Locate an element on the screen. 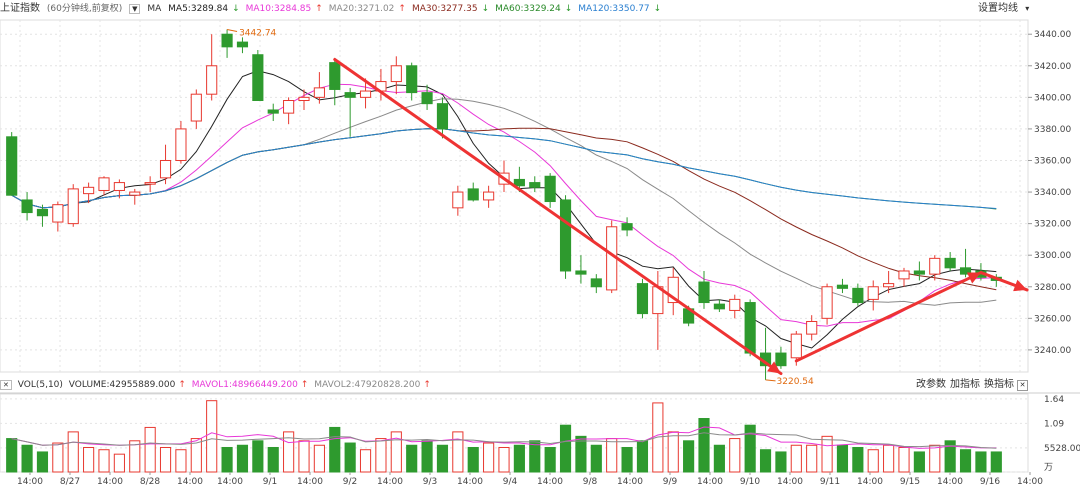  close-icon: ✕ is located at coordinates (1022, 385).